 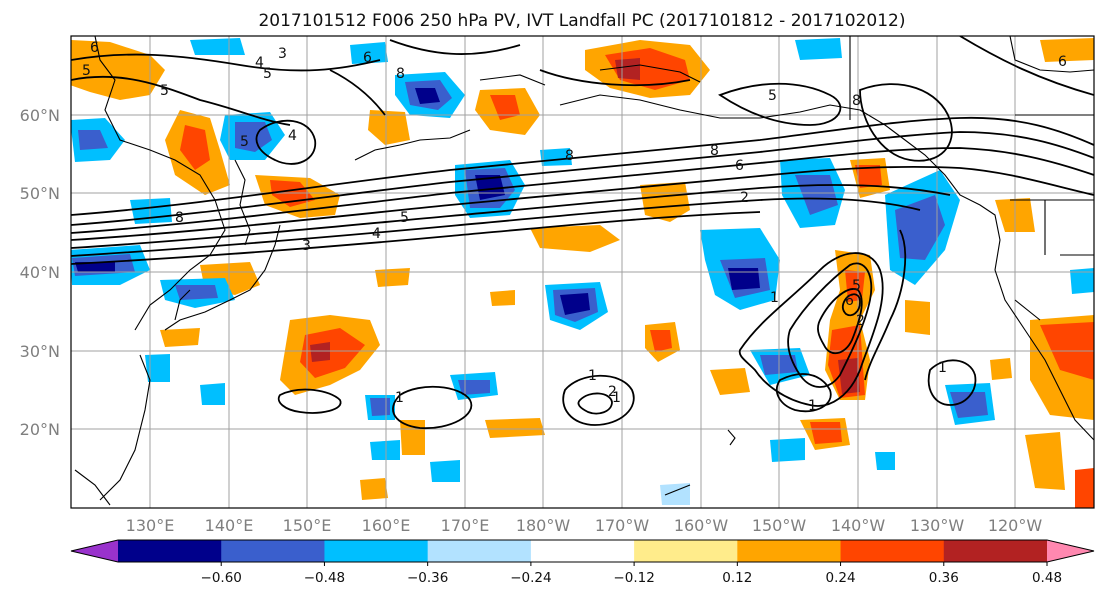 I want to click on lon-label: 170°E, so click(x=465, y=525).